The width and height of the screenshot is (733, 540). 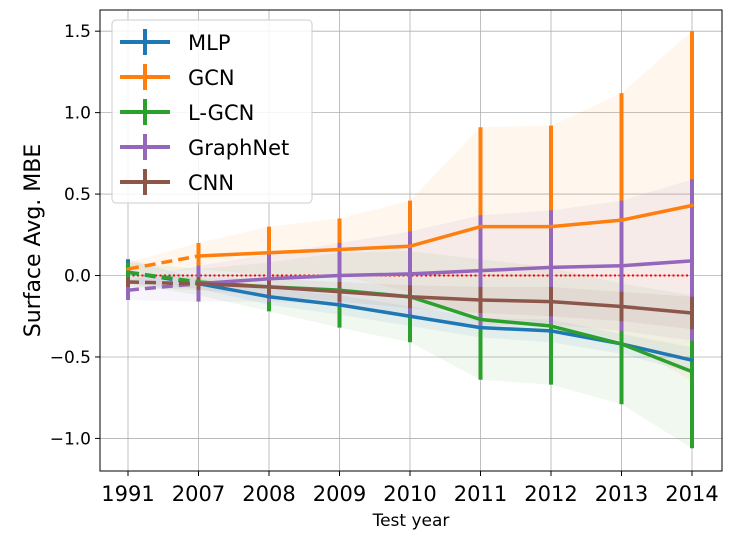 I want to click on y-tick-label: −1.0, so click(x=70, y=439).